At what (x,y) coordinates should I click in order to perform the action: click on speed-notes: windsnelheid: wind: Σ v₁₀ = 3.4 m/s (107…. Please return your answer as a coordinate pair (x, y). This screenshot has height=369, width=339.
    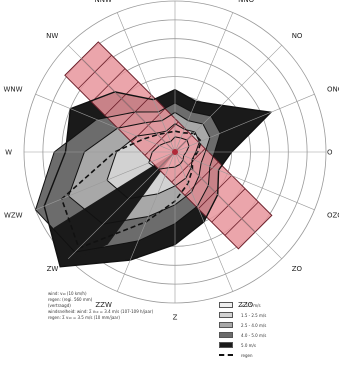
    Looking at the image, I should click on (100, 315).